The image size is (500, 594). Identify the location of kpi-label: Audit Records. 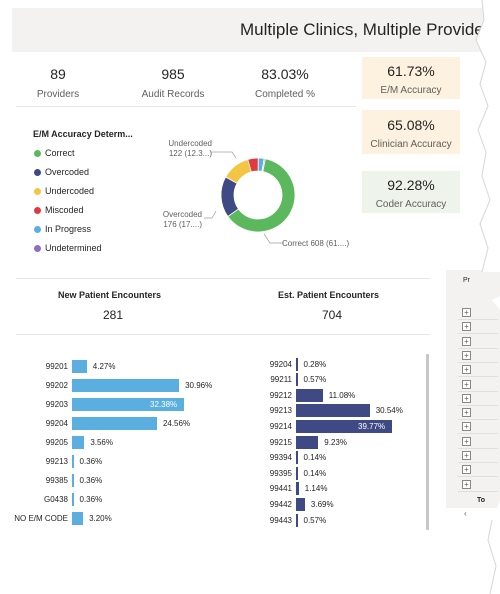
(173, 94).